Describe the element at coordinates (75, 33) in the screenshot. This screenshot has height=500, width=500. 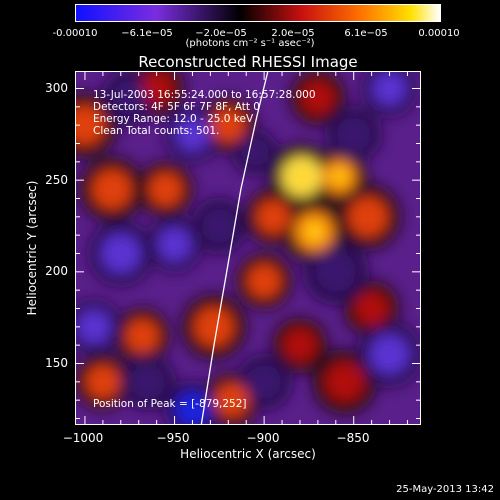
I see `colorbar-tick-label: -0.00010` at that location.